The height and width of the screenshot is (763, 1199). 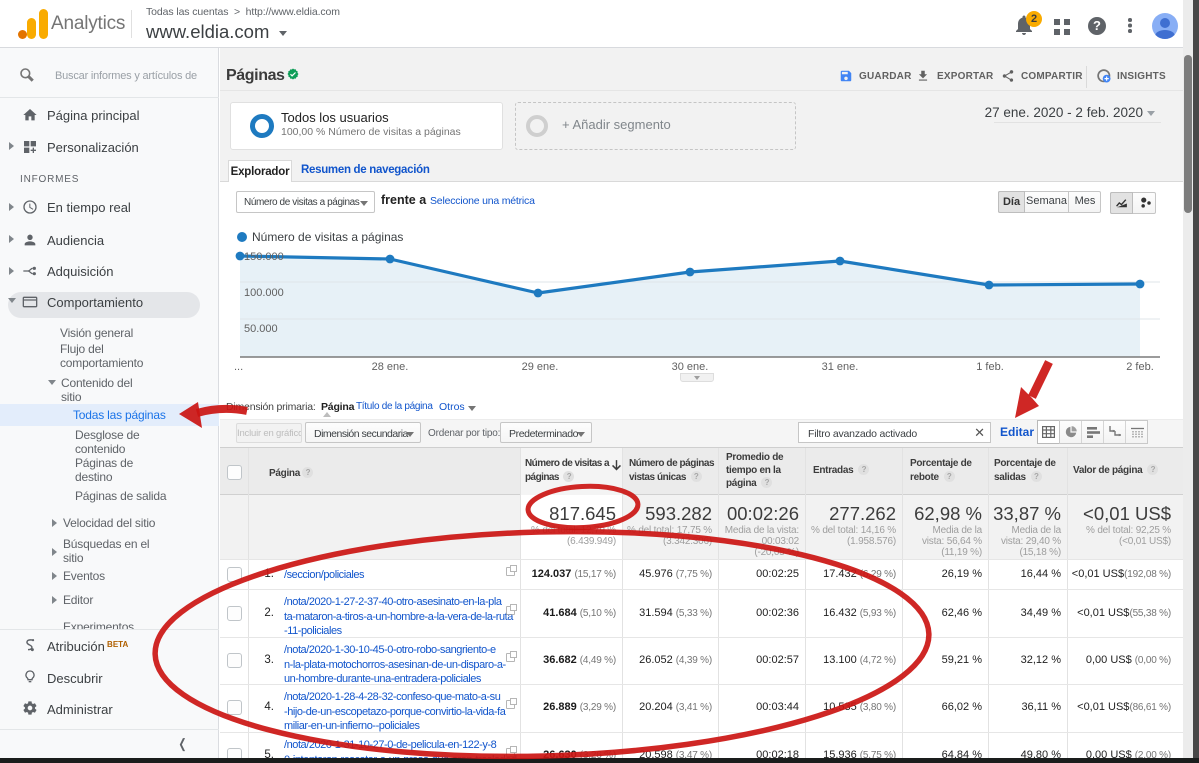 I want to click on svg-text: 28 ene., so click(x=390, y=367).